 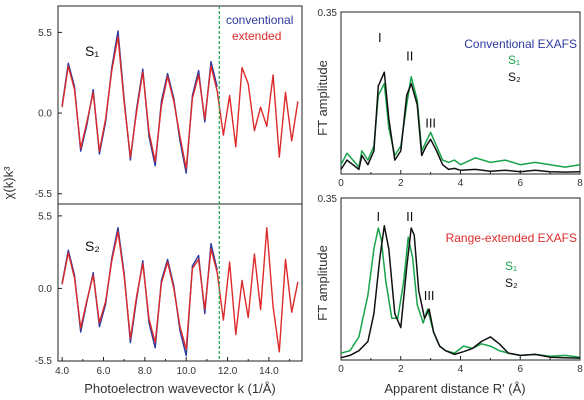 I want to click on kspace-legend-extended: extended, so click(x=256, y=36).